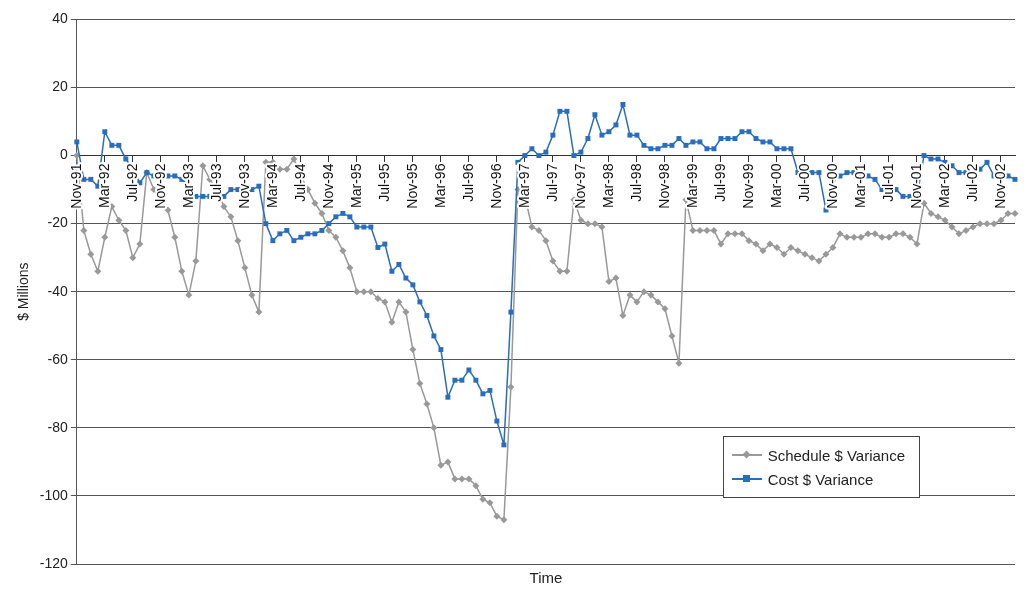 This screenshot has height=599, width=1031. I want to click on x-tick-label: Jul-96, so click(467, 182).